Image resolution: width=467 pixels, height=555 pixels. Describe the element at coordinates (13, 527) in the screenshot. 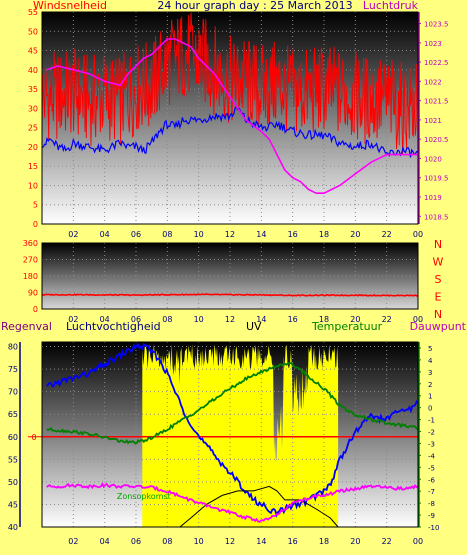

I see `humidity-tick-label: 40` at that location.